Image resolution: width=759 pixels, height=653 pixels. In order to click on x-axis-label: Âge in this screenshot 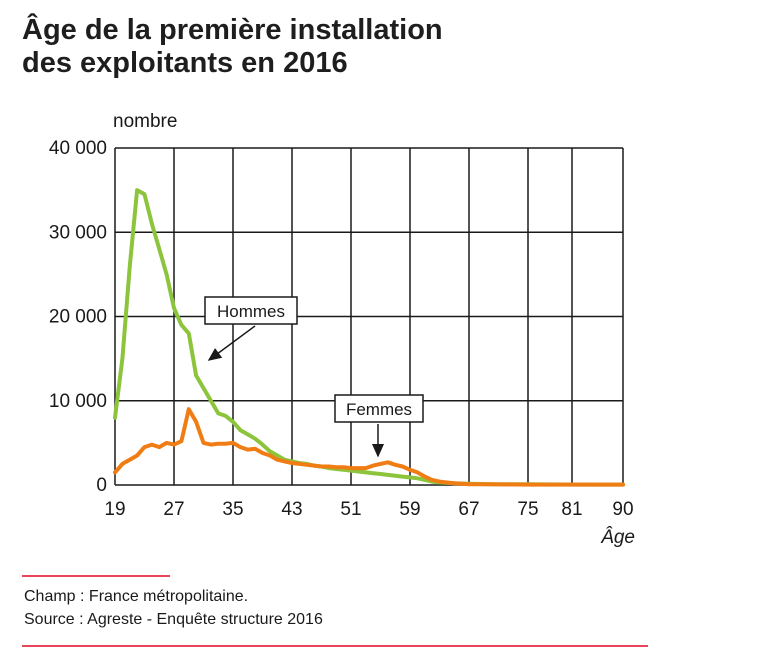, I will do `click(617, 537)`.